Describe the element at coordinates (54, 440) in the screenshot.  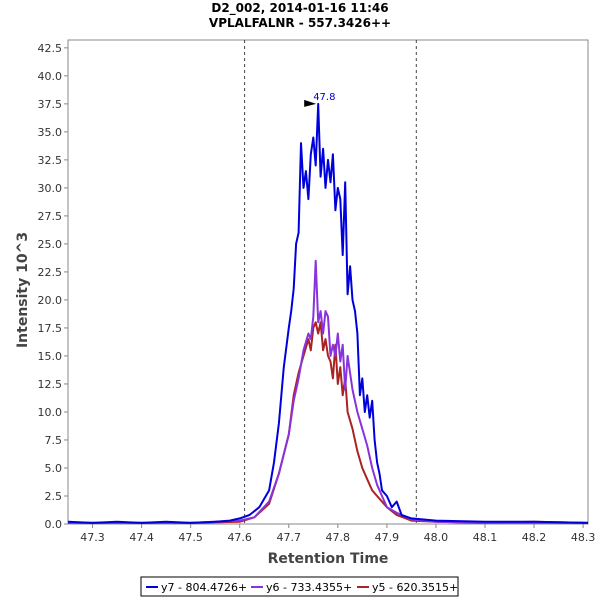
I see `y-tick-label: 7.5` at that location.